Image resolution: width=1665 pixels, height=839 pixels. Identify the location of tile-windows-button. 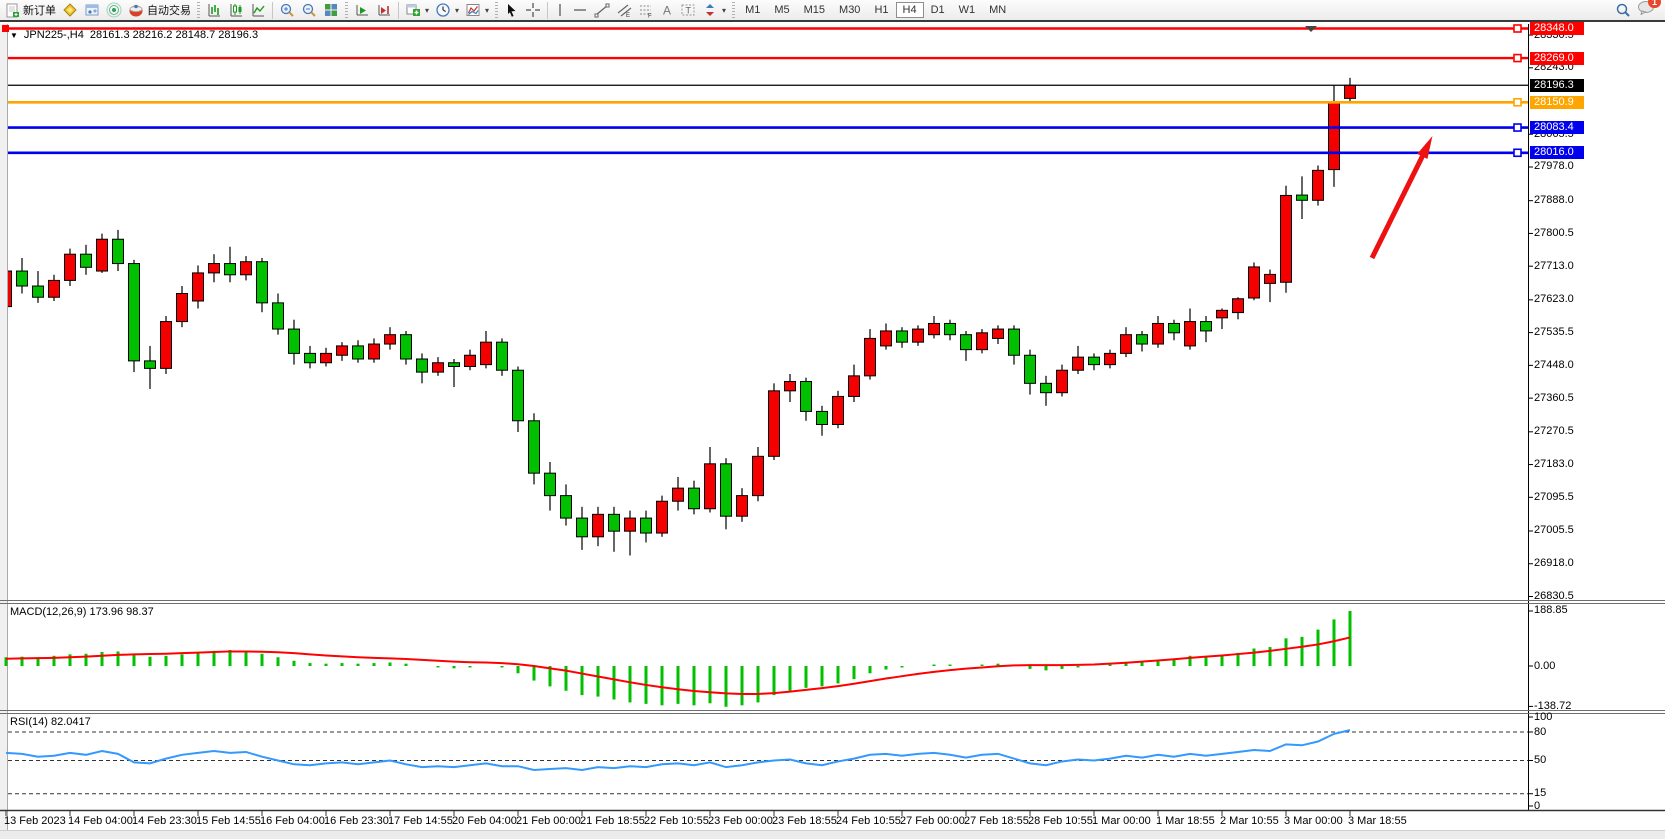
(331, 10).